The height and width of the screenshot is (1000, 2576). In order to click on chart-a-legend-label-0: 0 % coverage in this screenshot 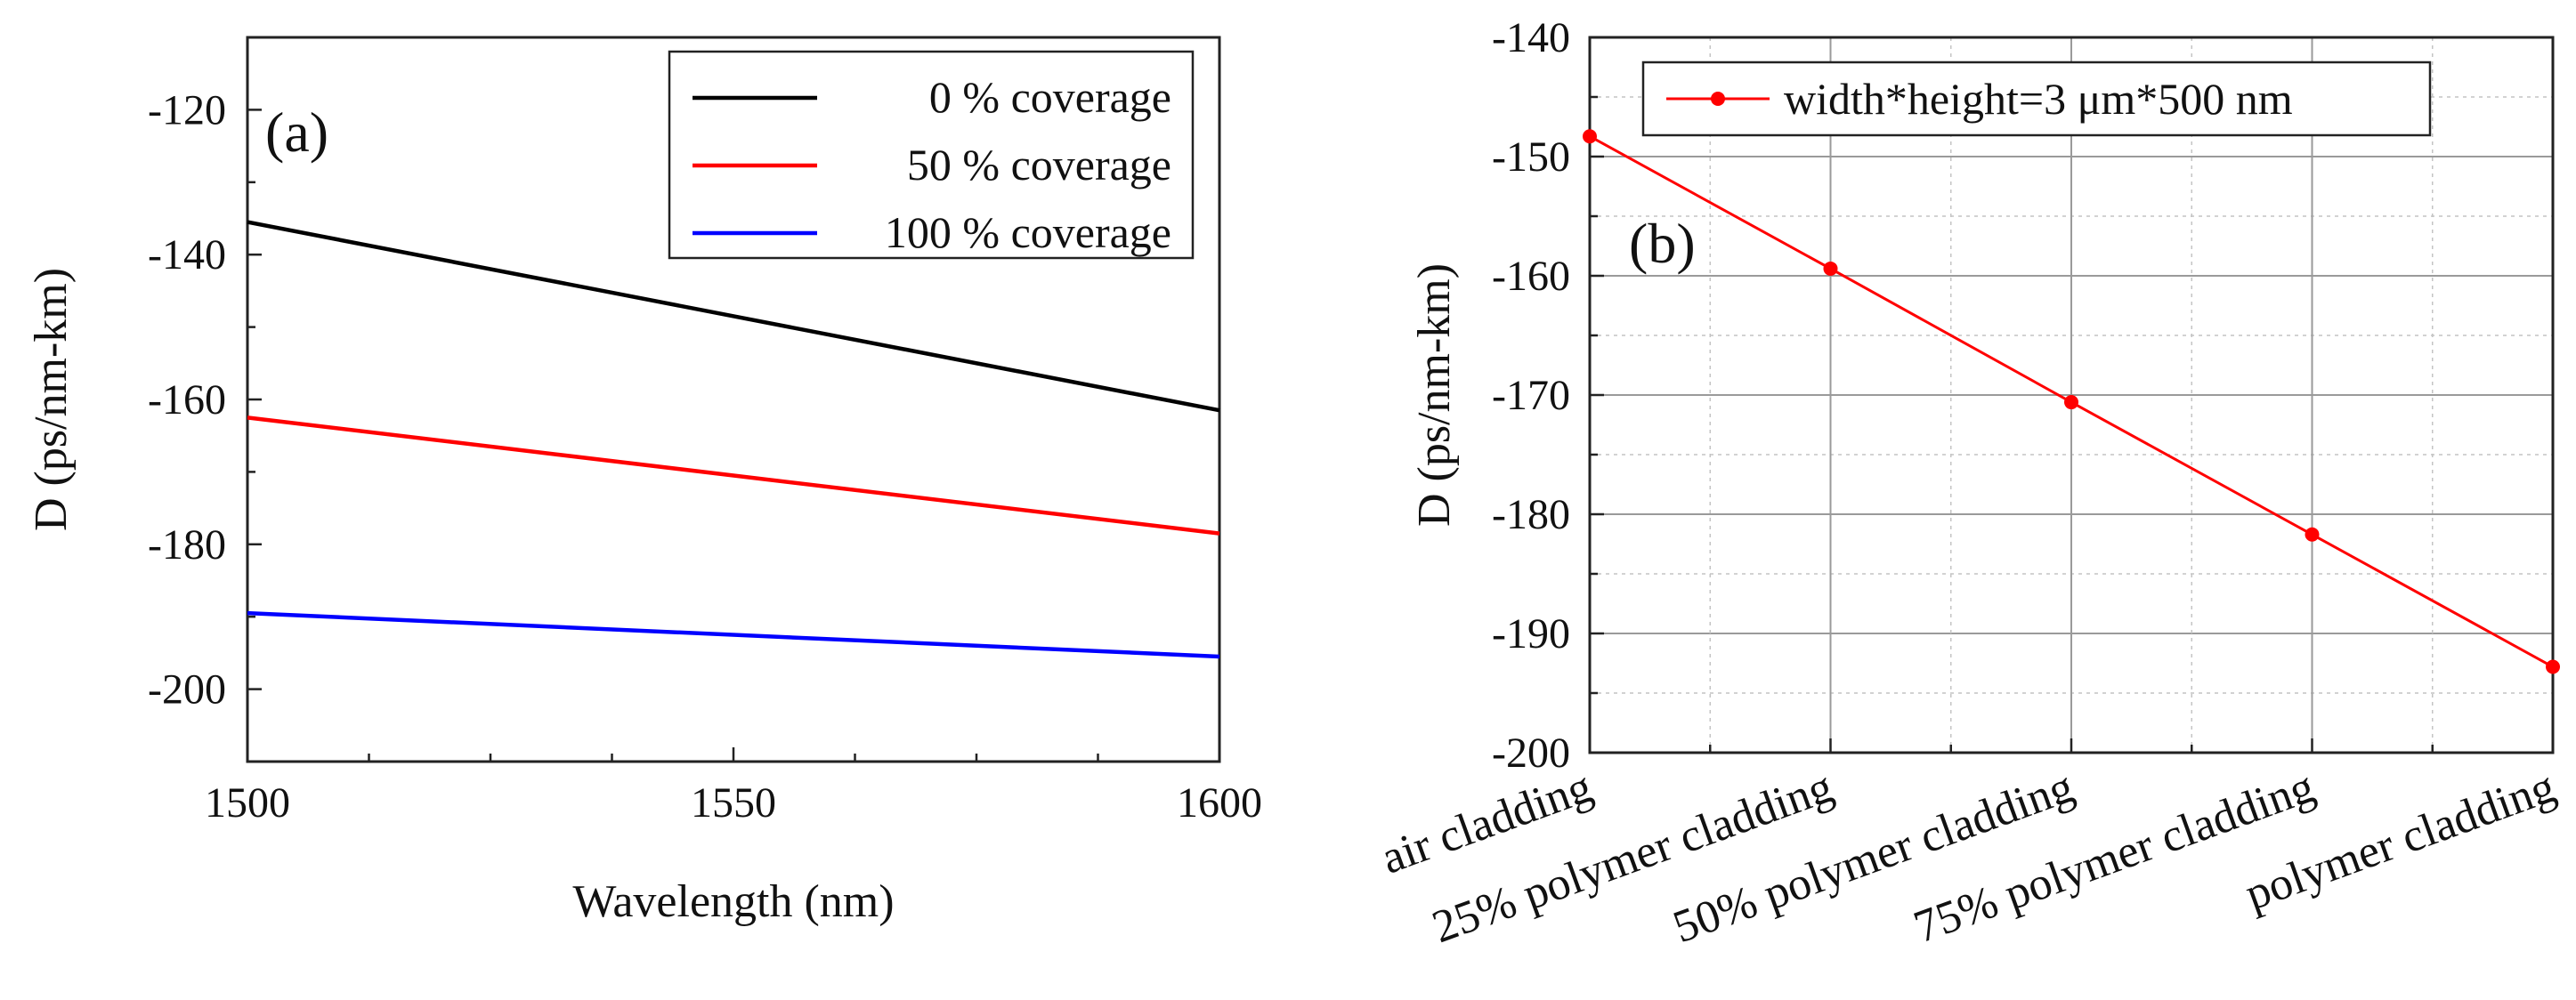, I will do `click(1050, 97)`.